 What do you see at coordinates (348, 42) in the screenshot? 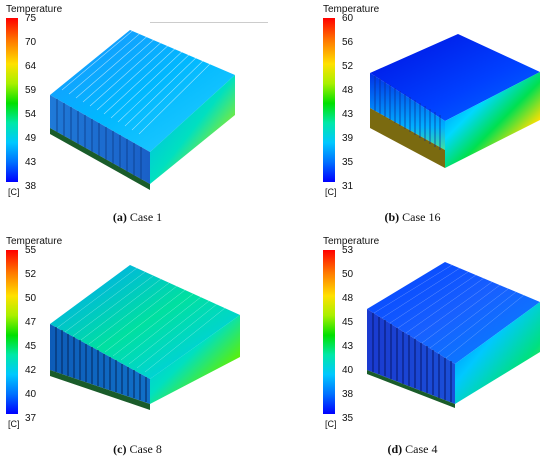
I see `tick-label: 56` at bounding box center [348, 42].